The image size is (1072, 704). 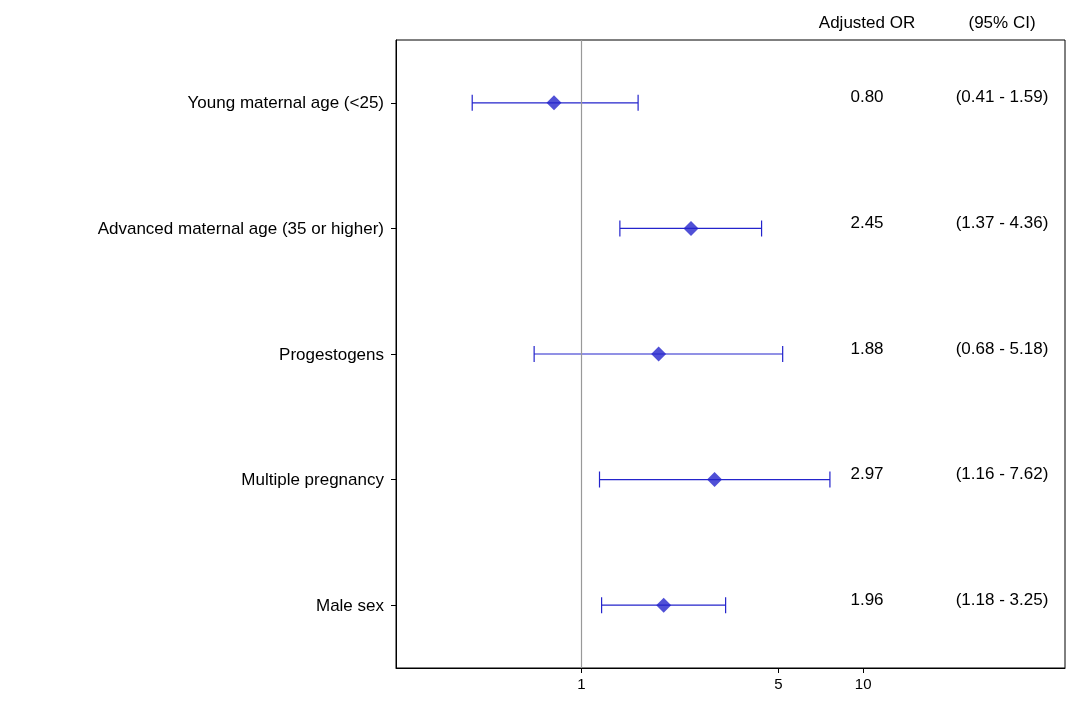 What do you see at coordinates (867, 348) in the screenshot?
I see `annotation: 1.88` at bounding box center [867, 348].